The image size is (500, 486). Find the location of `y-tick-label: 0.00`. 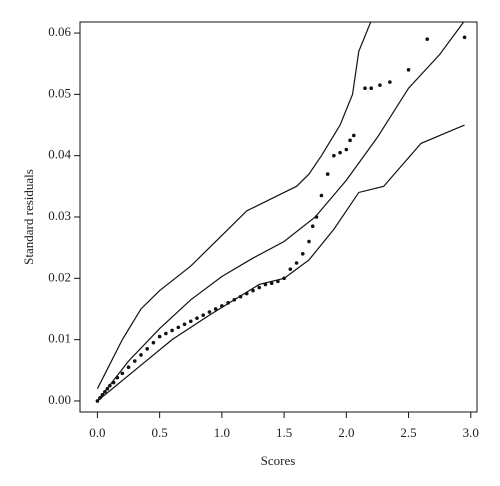

y-tick-label: 0.00 is located at coordinates (59, 399).